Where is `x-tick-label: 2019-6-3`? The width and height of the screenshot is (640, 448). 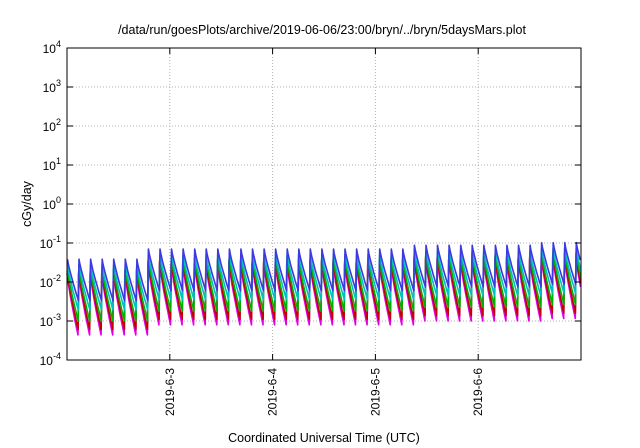
x-tick-label: 2019-6-3 is located at coordinates (170, 392).